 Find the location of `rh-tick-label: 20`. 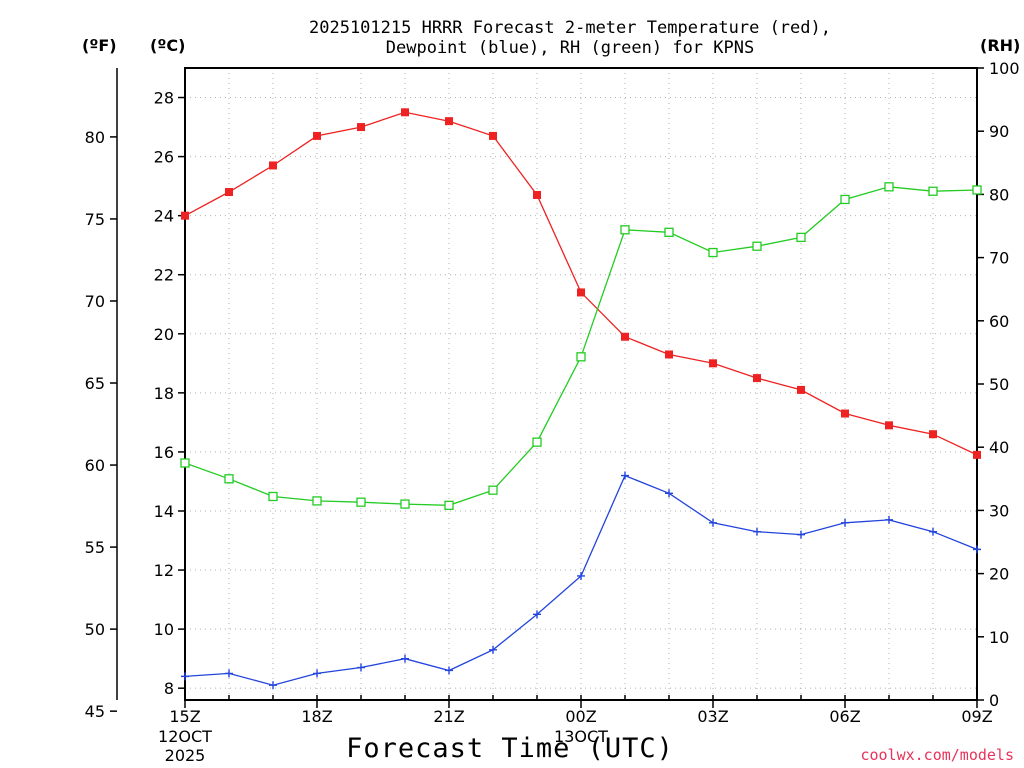

rh-tick-label: 20 is located at coordinates (999, 574).